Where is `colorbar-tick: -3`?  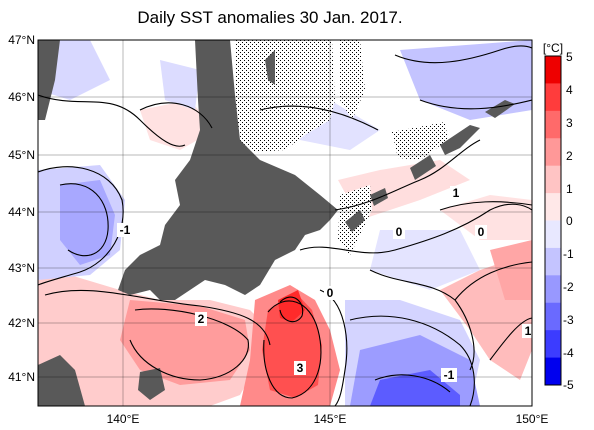
colorbar-tick: -3 is located at coordinates (568, 320).